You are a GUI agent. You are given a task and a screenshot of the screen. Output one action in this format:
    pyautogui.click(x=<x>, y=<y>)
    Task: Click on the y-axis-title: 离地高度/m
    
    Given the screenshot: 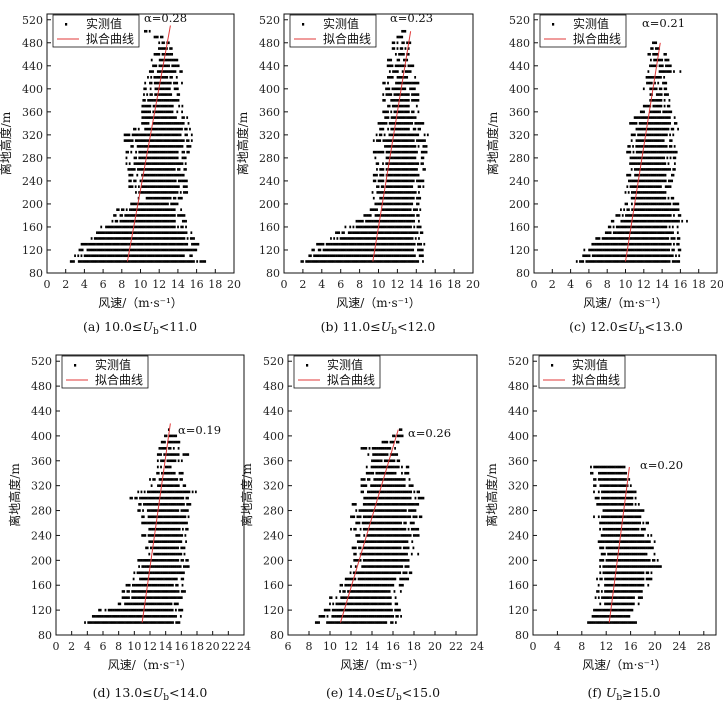 What is the action you would take?
    pyautogui.click(x=246, y=495)
    